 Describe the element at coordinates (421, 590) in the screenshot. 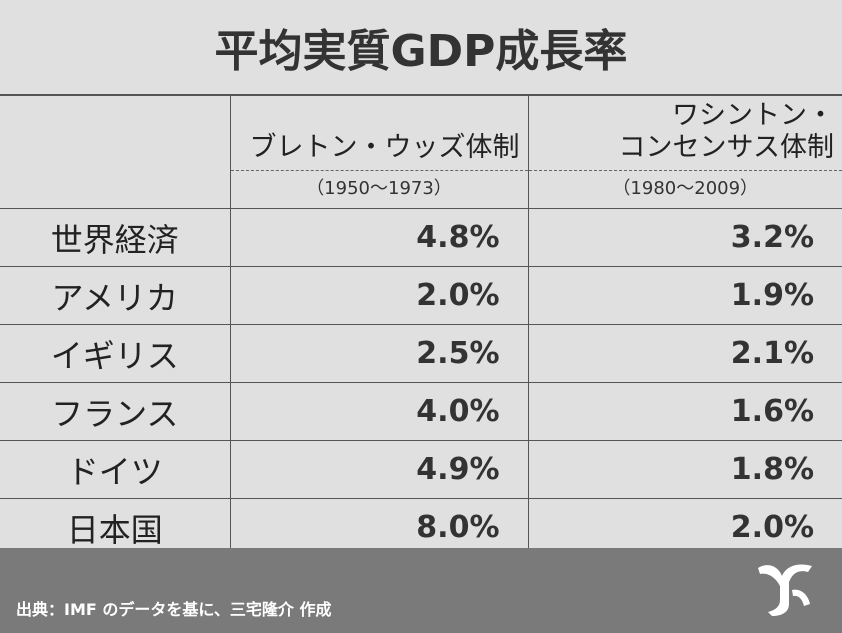

I see `footer-bar: 出典：IMF のデータを基に、三宅隆介 作成` at that location.